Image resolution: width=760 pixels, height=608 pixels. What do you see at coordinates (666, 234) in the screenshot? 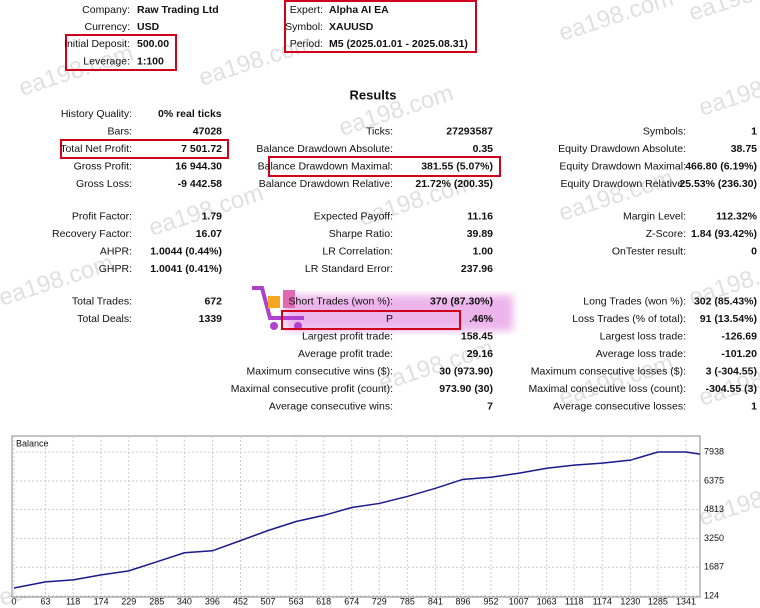
I see `label: Z-Score:` at bounding box center [666, 234].